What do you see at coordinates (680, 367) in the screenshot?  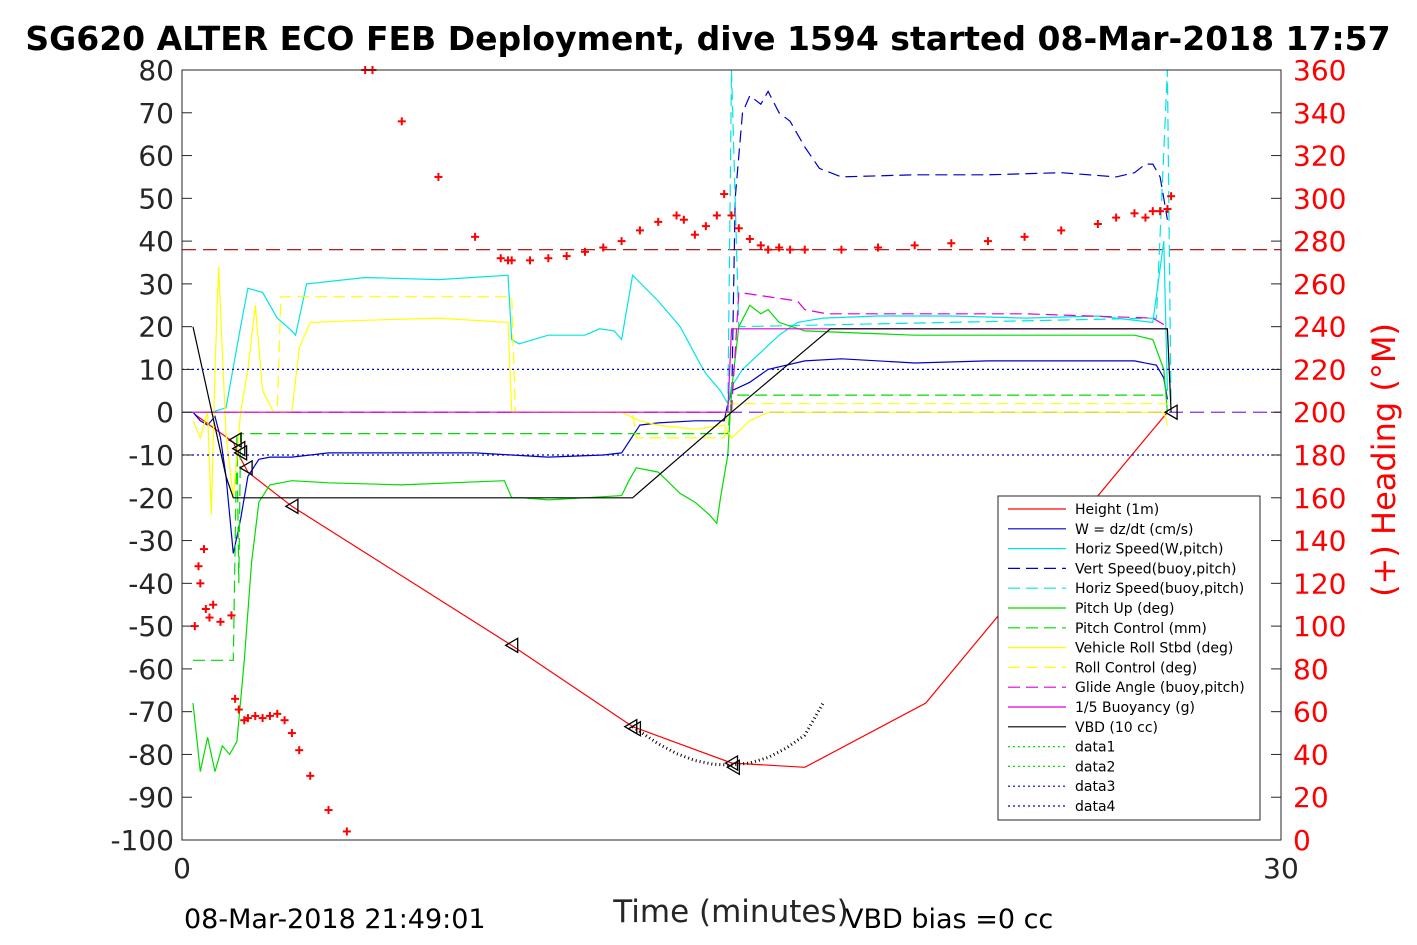 I see `series-line-roll-control-deg` at bounding box center [680, 367].